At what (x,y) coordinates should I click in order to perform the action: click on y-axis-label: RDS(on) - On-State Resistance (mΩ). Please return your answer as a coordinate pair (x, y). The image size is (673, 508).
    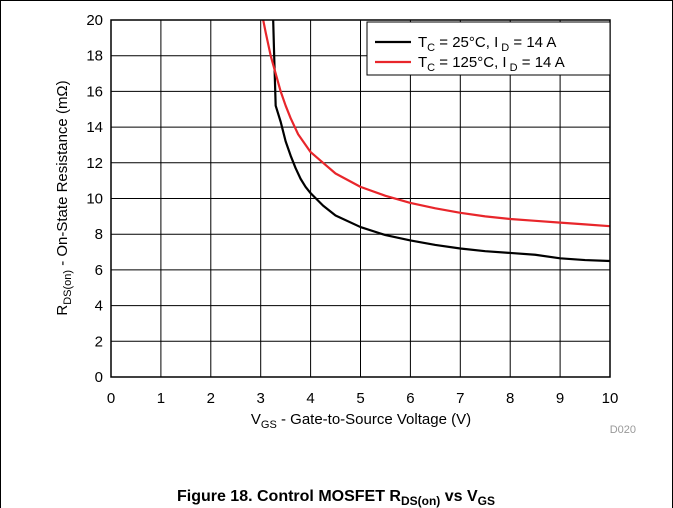
    Looking at the image, I should click on (64, 197).